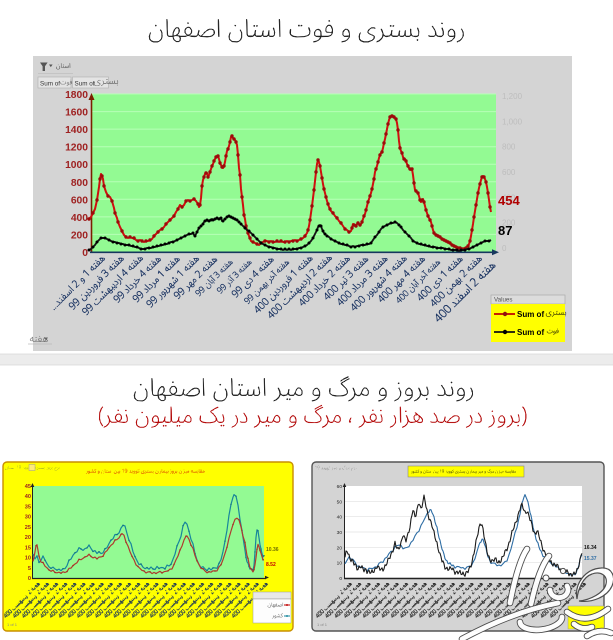 The height and width of the screenshot is (640, 613). I want to click on svg-text: 87, so click(505, 230).